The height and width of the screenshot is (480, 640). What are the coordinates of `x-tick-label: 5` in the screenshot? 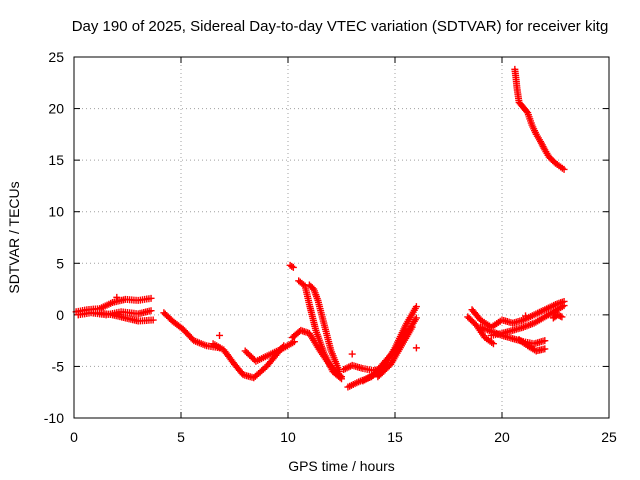 It's located at (181, 437).